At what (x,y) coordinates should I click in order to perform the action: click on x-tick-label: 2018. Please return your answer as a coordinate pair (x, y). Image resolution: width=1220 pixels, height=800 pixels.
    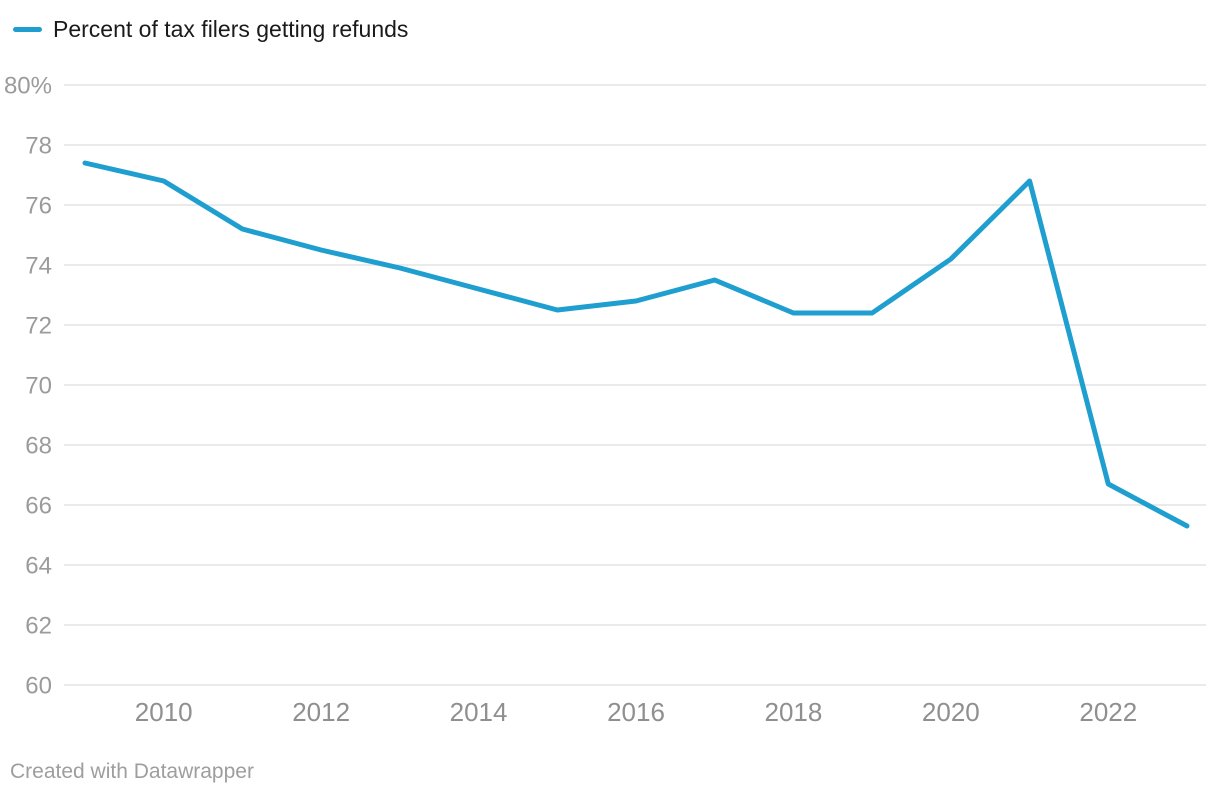
    Looking at the image, I should click on (794, 712).